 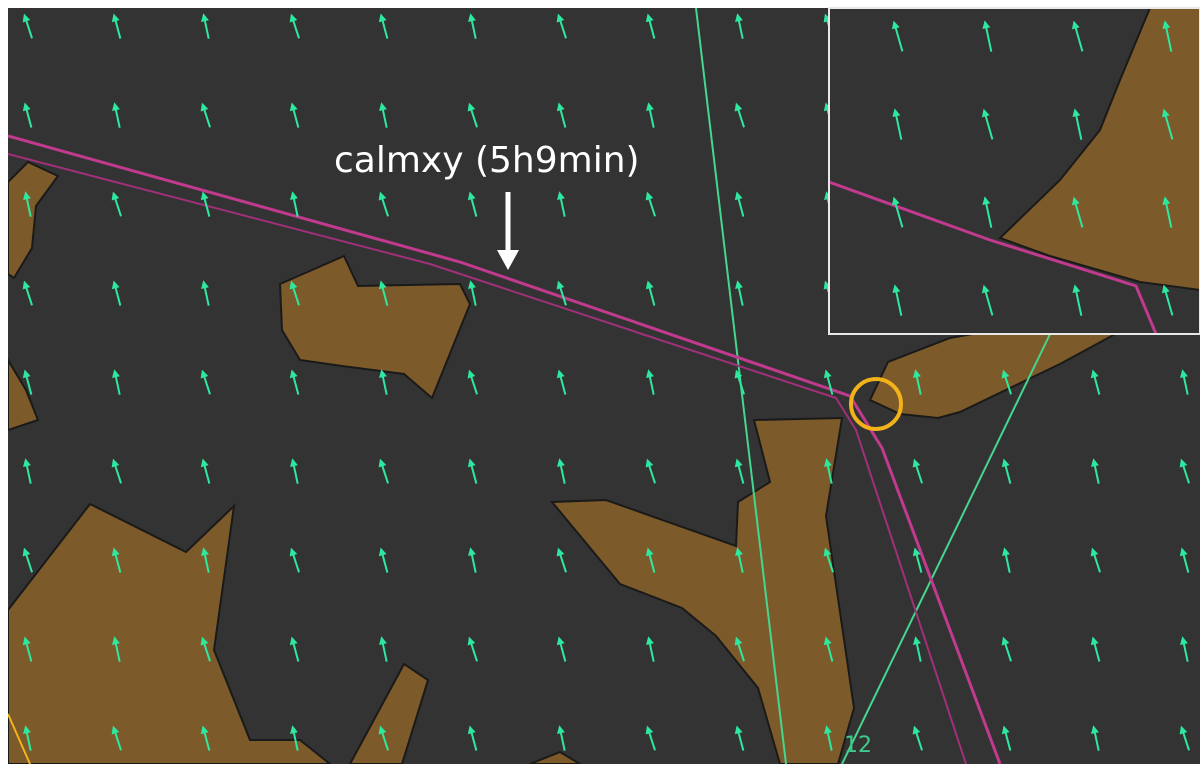 What do you see at coordinates (947, 546) in the screenshot?
I see `grid-line-diagonal` at bounding box center [947, 546].